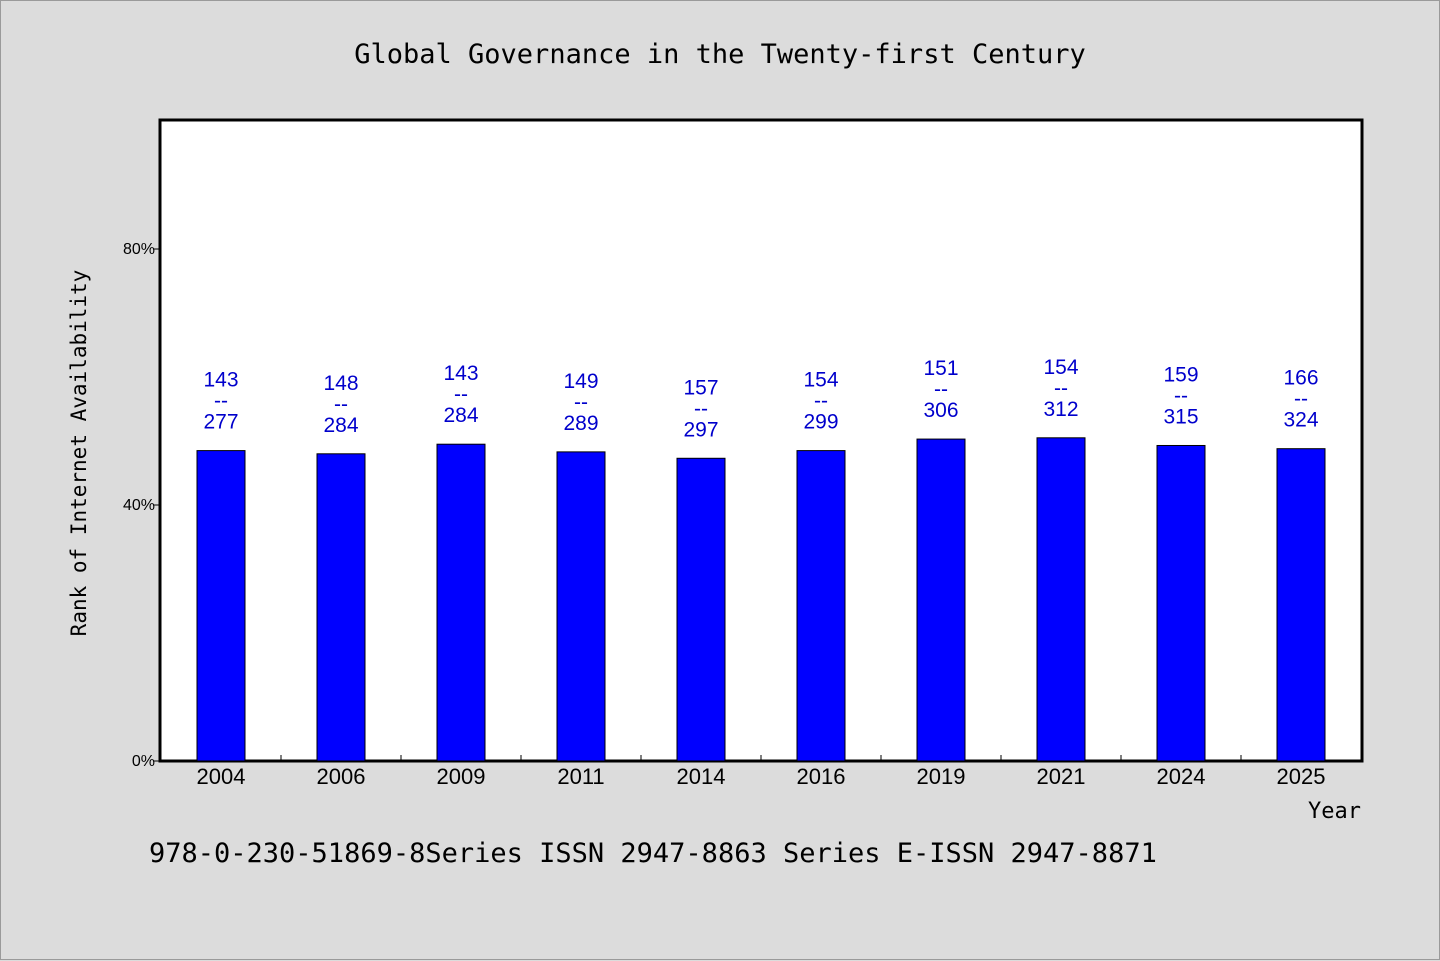  What do you see at coordinates (461, 394) in the screenshot?
I see `data-label-2009-line-2: --` at bounding box center [461, 394].